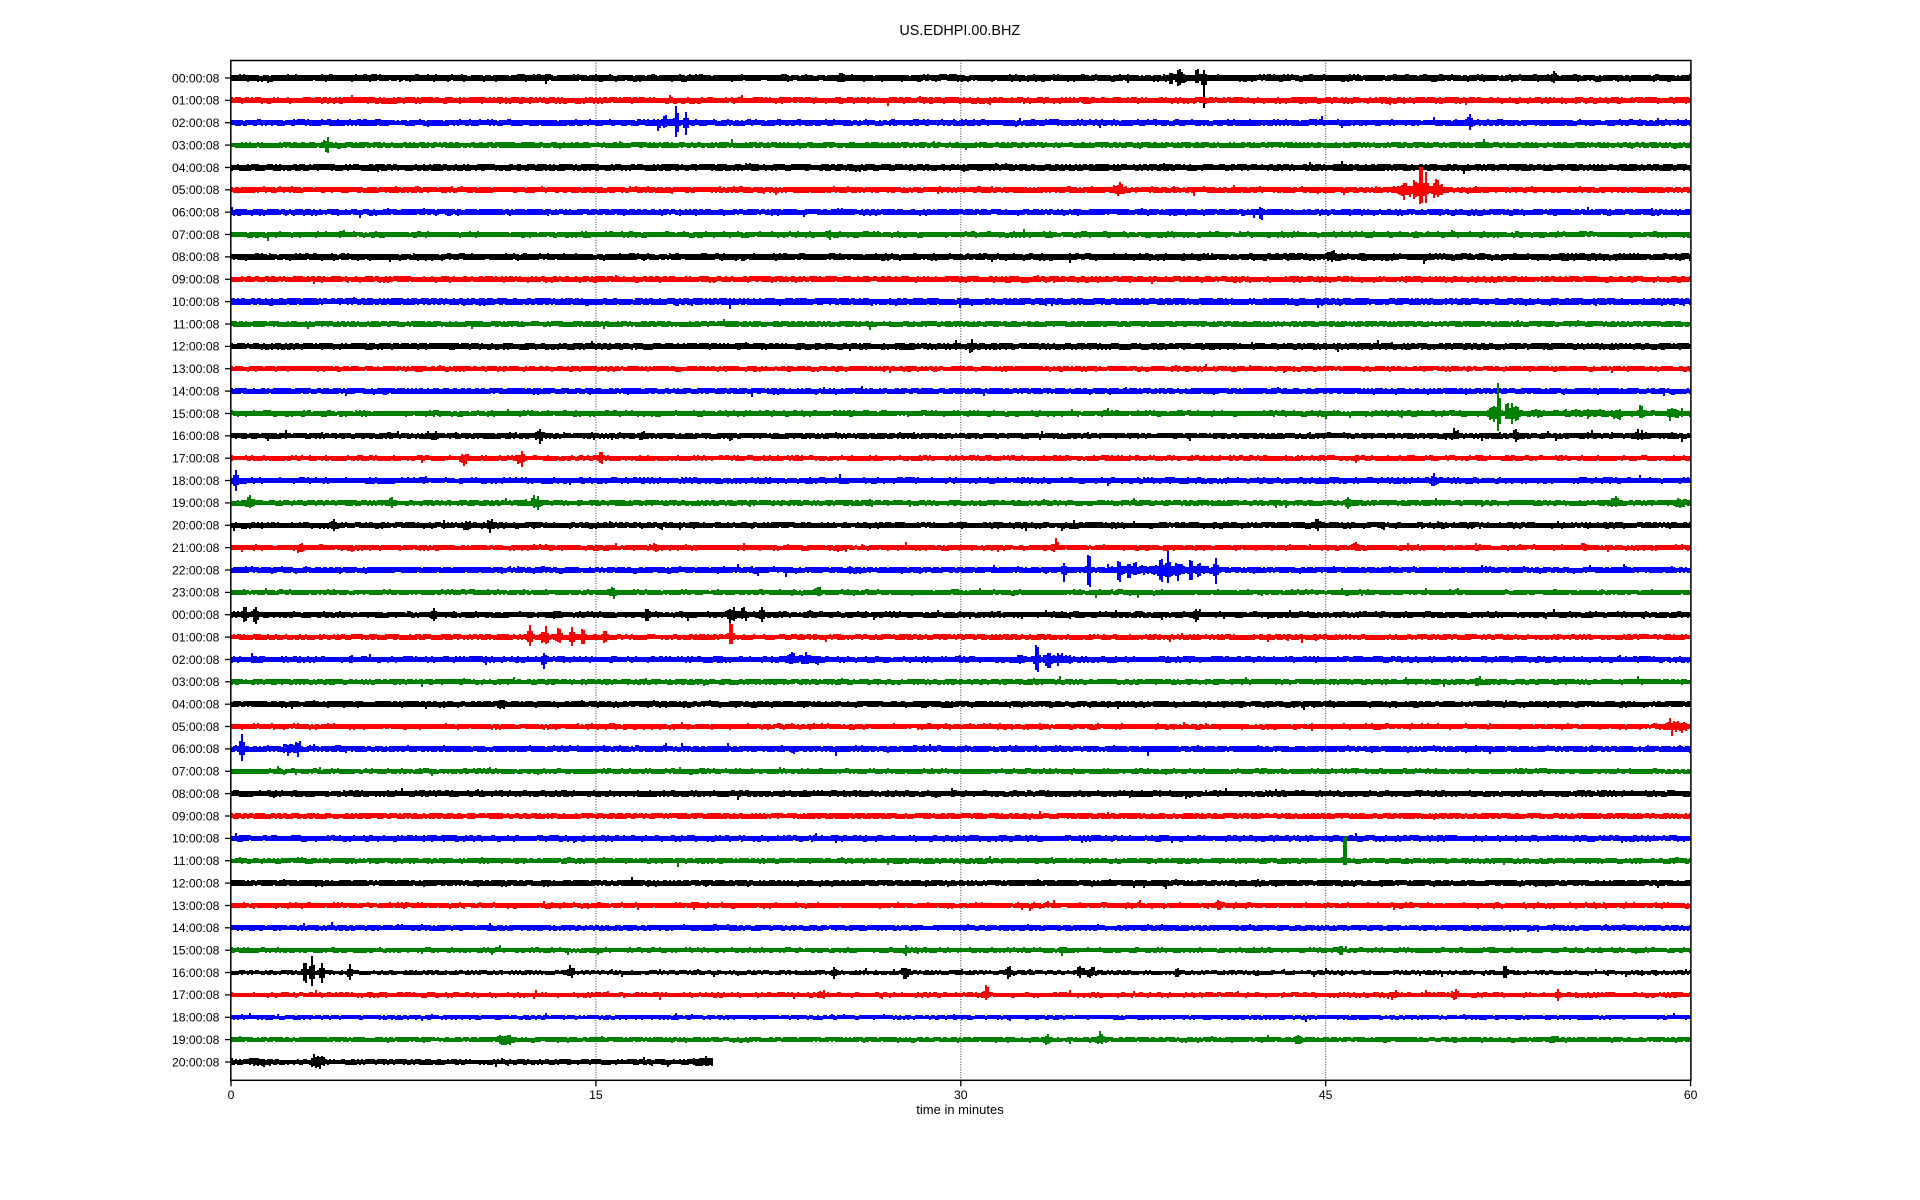  Describe the element at coordinates (960, 1109) in the screenshot. I see `svg-text: time in minutes` at that location.